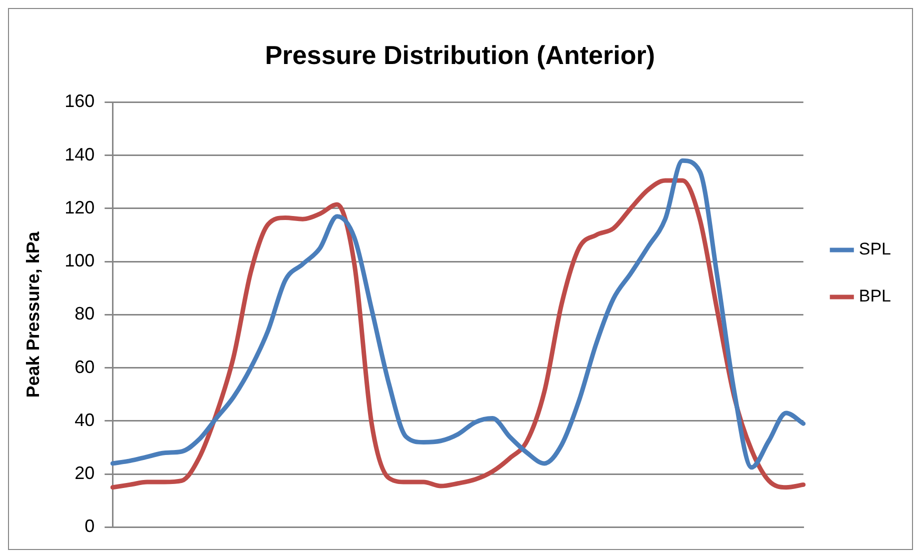 This screenshot has width=923, height=560. Describe the element at coordinates (84, 473) in the screenshot. I see `y-tick-label: 20` at that location.